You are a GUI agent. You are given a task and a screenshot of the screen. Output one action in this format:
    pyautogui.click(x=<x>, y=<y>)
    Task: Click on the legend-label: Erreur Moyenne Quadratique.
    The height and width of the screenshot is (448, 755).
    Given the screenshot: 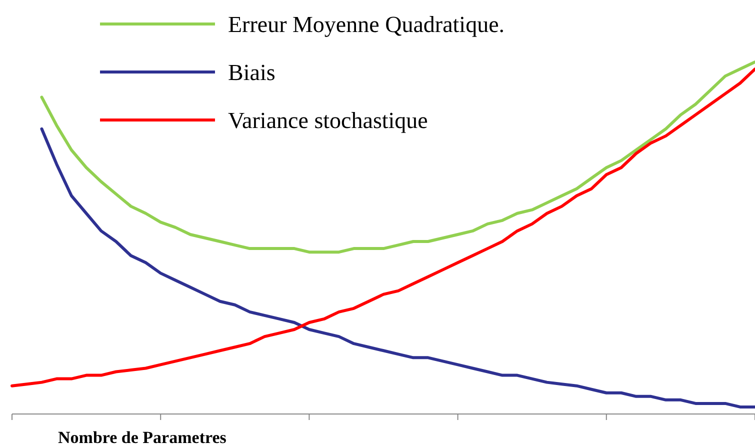 What is the action you would take?
    pyautogui.click(x=366, y=24)
    